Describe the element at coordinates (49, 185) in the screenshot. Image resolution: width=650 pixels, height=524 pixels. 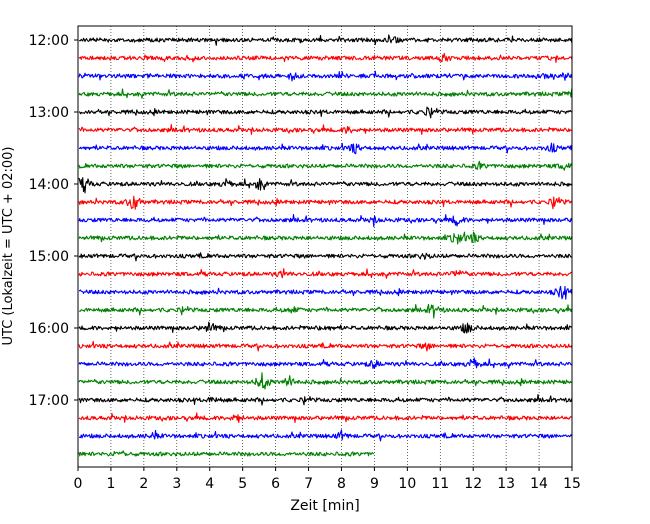
I see `y-tick-label: 14:00` at that location.